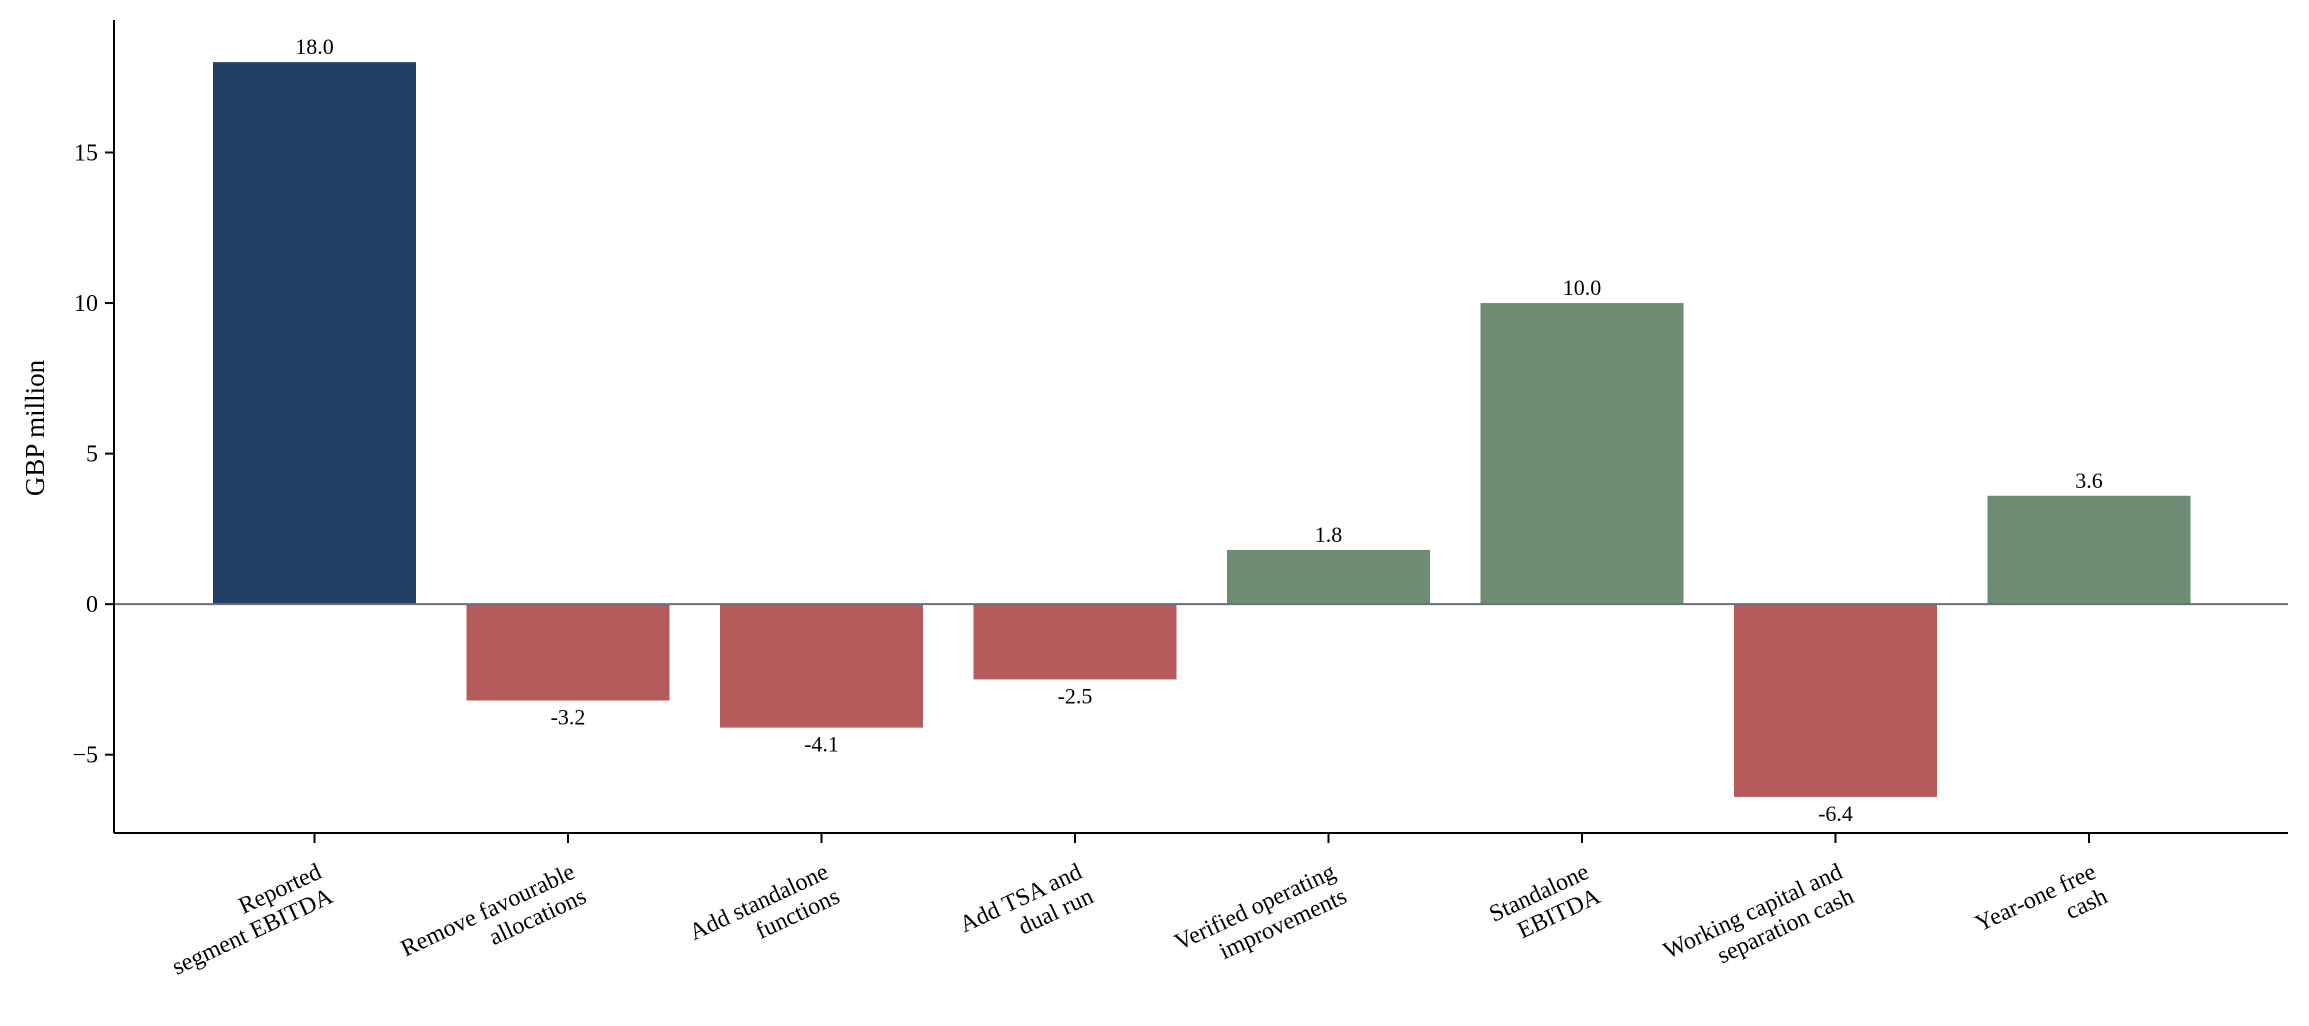  What do you see at coordinates (821, 744) in the screenshot?
I see `data-label-3: -4.1` at bounding box center [821, 744].